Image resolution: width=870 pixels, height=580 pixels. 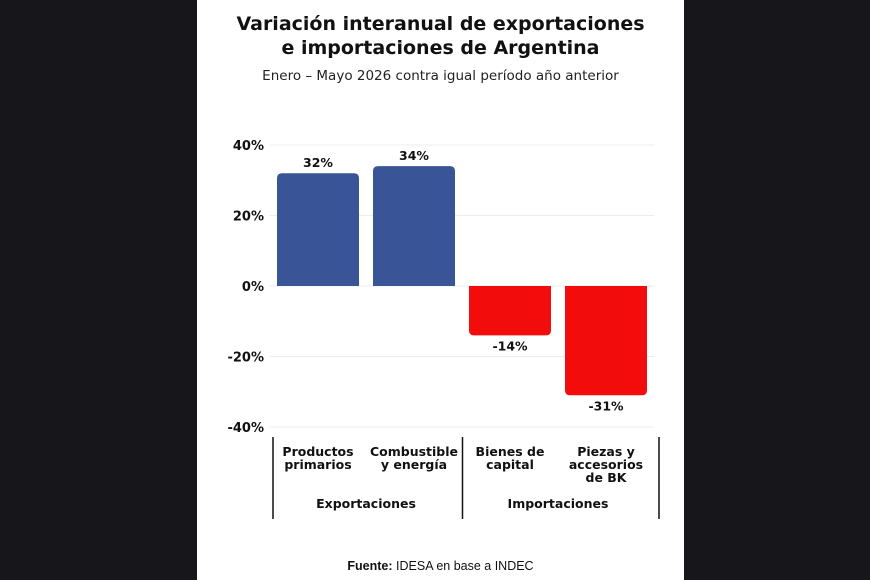 What do you see at coordinates (440, 48) in the screenshot?
I see `chart-title-line-2: e importaciones de Argentina` at bounding box center [440, 48].